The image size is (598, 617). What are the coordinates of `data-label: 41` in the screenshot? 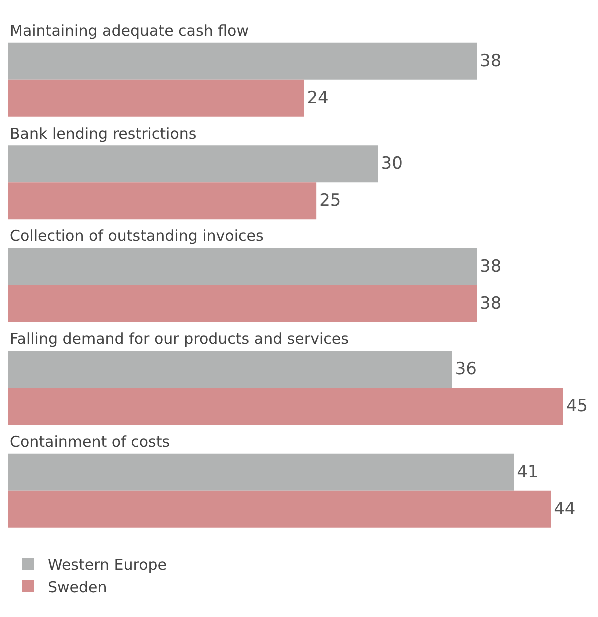 It's located at (528, 472).